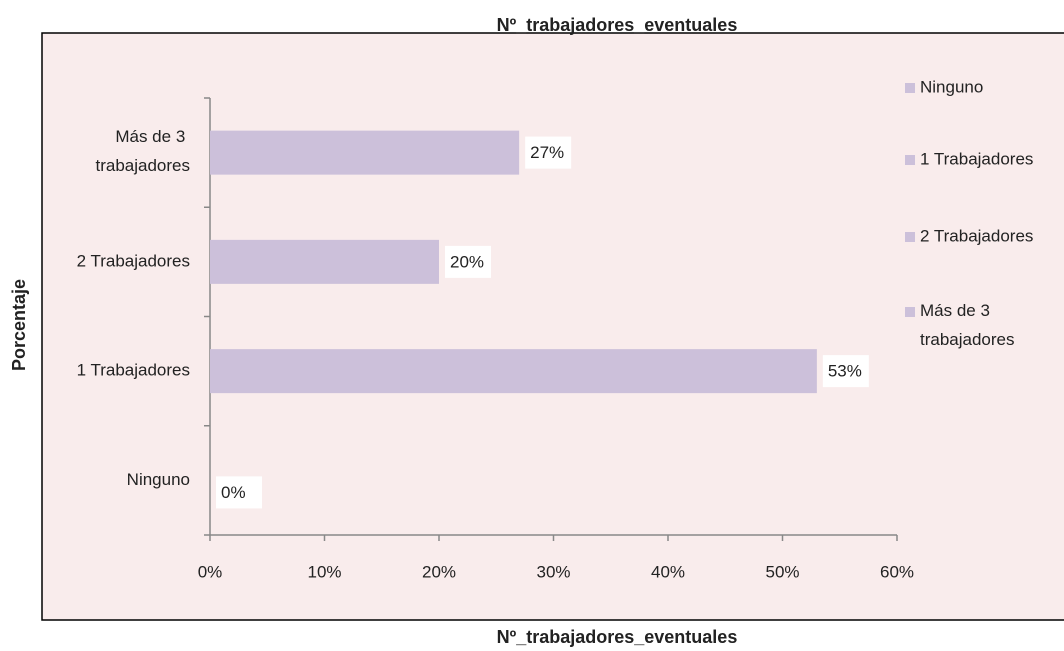 Image resolution: width=1064 pixels, height=651 pixels. Describe the element at coordinates (617, 637) in the screenshot. I see `x-axis-title: Nº_trabajadores_eventuales` at that location.